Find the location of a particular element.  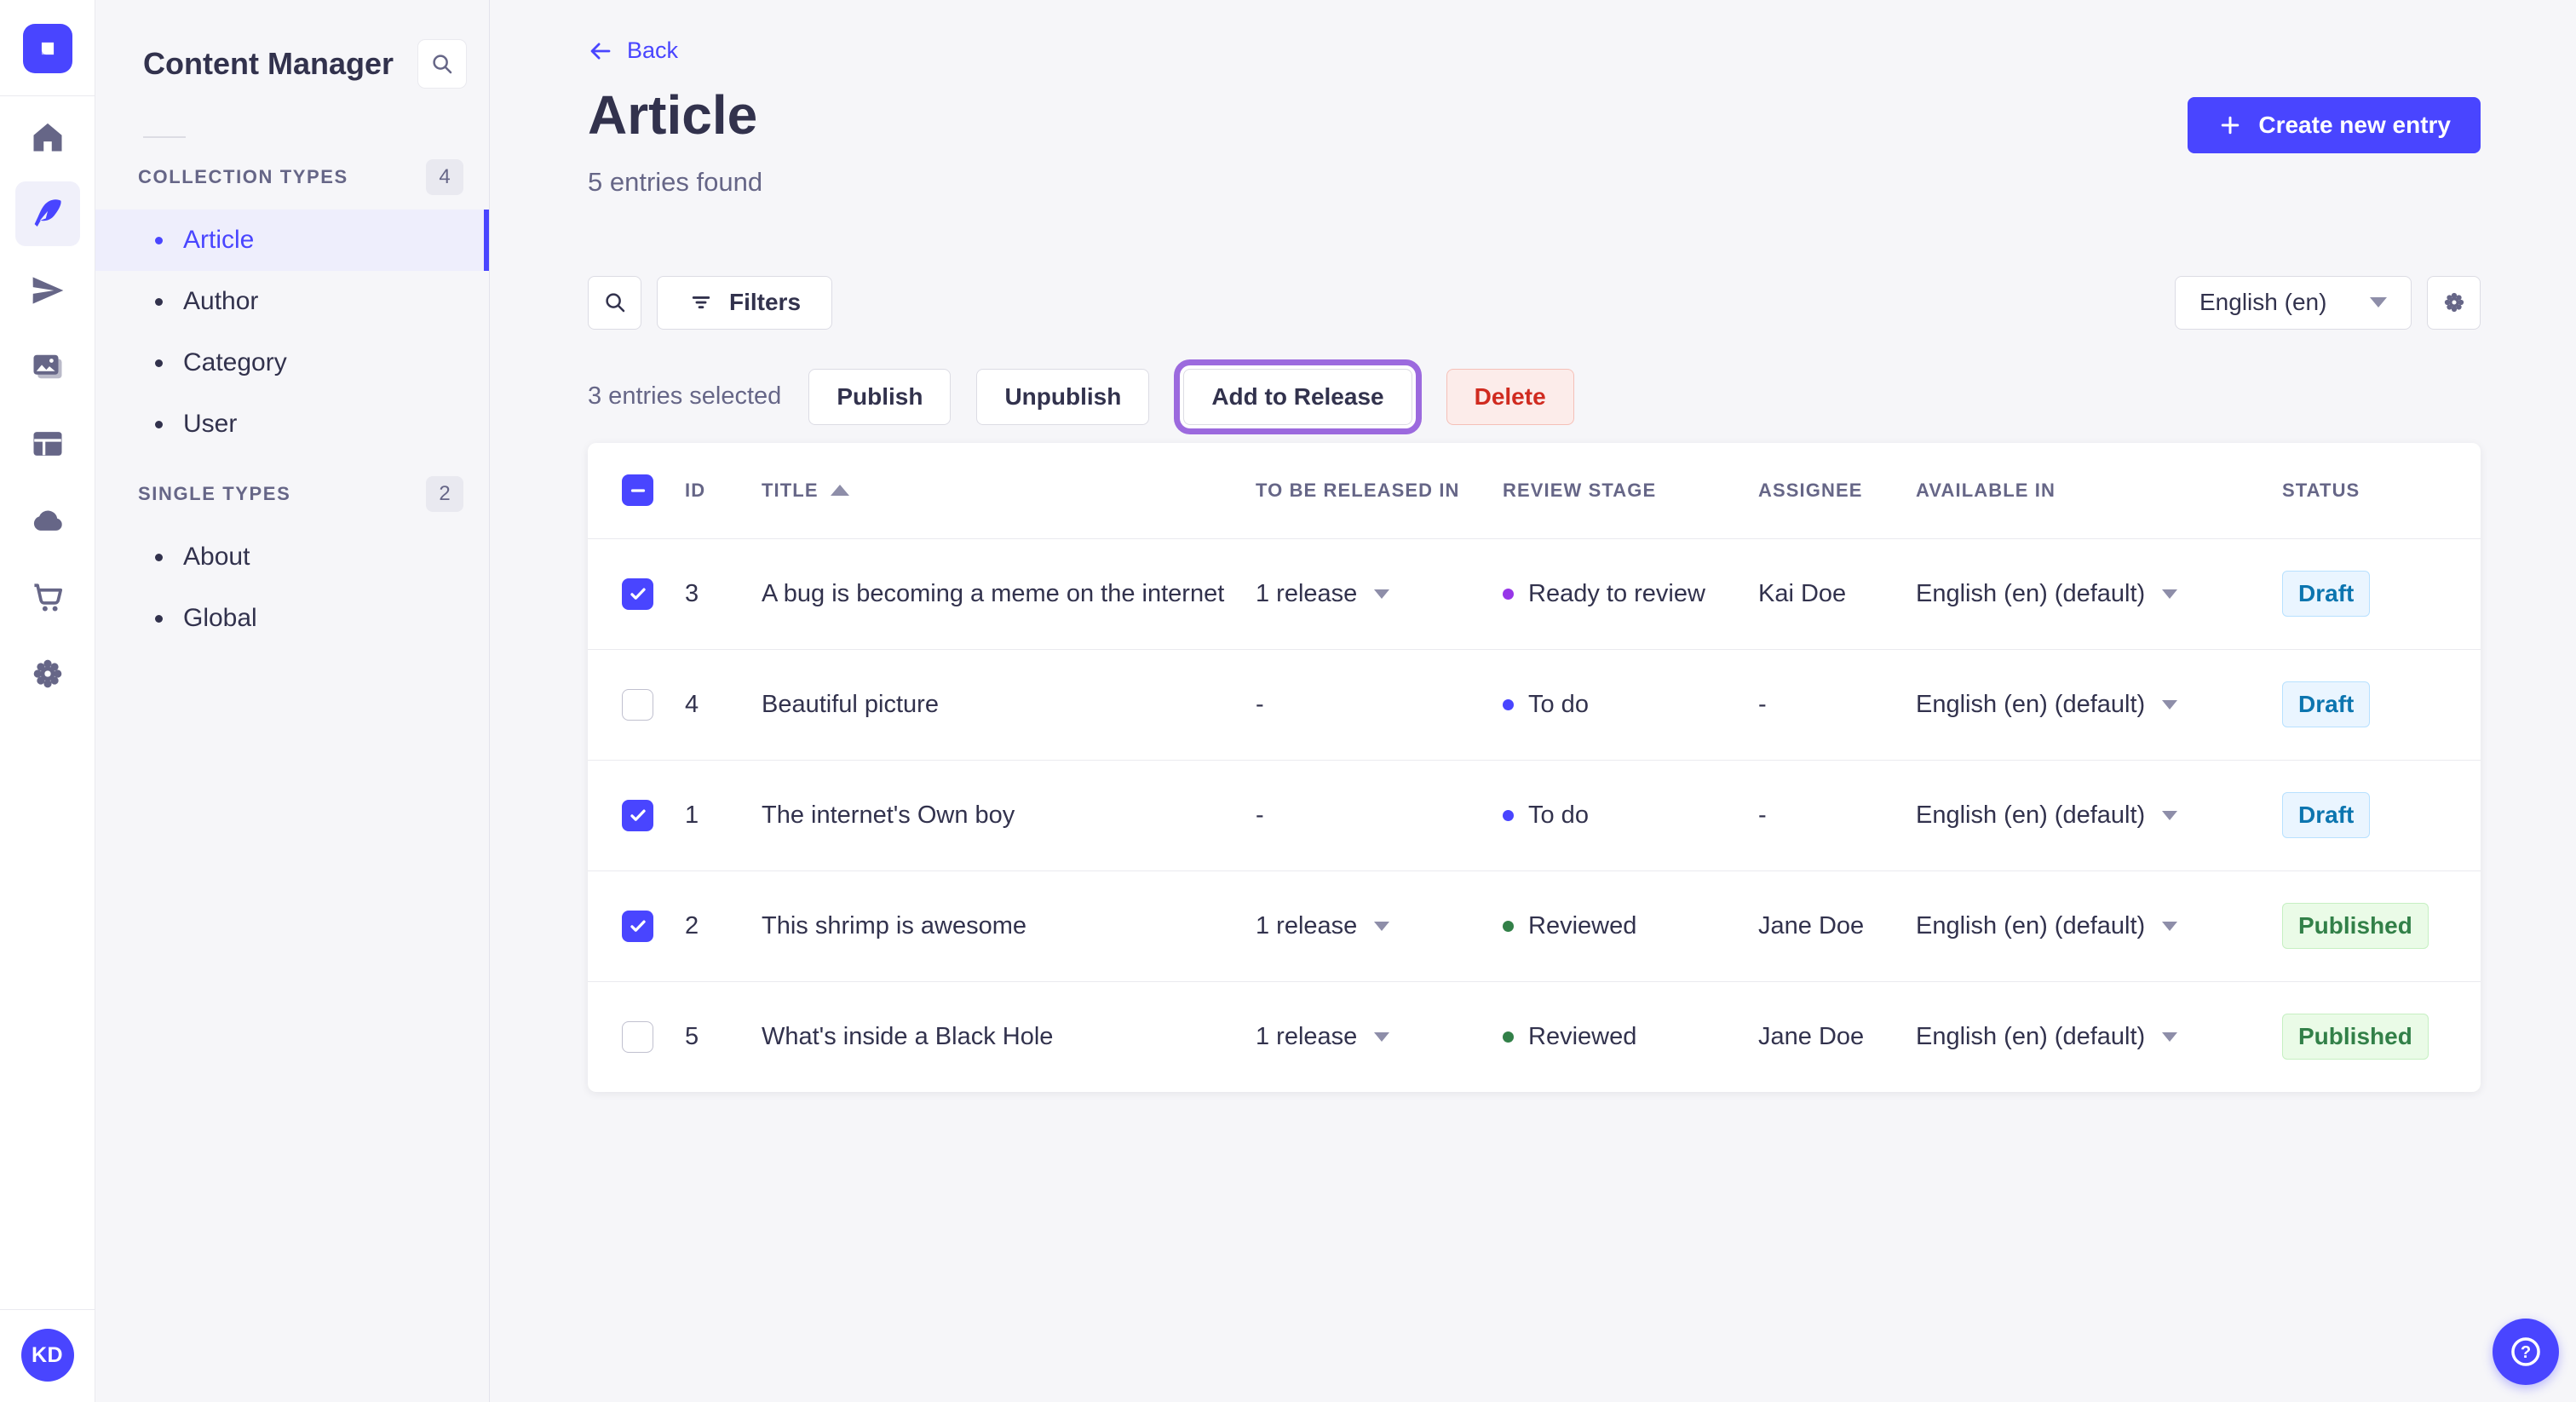

section-label: COLLECTION TYPES is located at coordinates (243, 176).